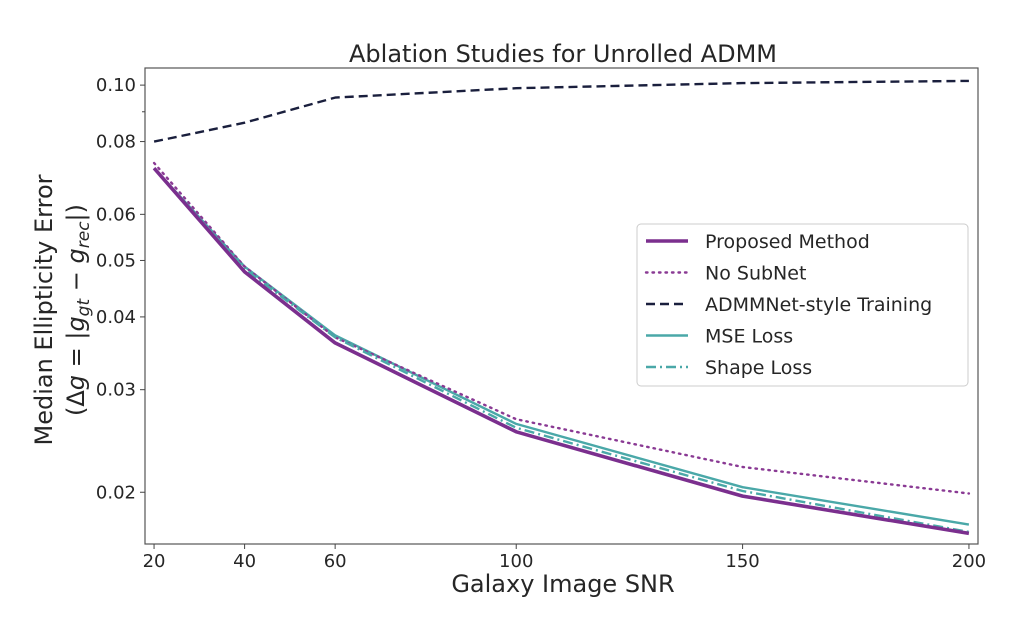 The image size is (1024, 642). Describe the element at coordinates (749, 337) in the screenshot. I see `legend-label-mse-loss: MSE Loss` at that location.